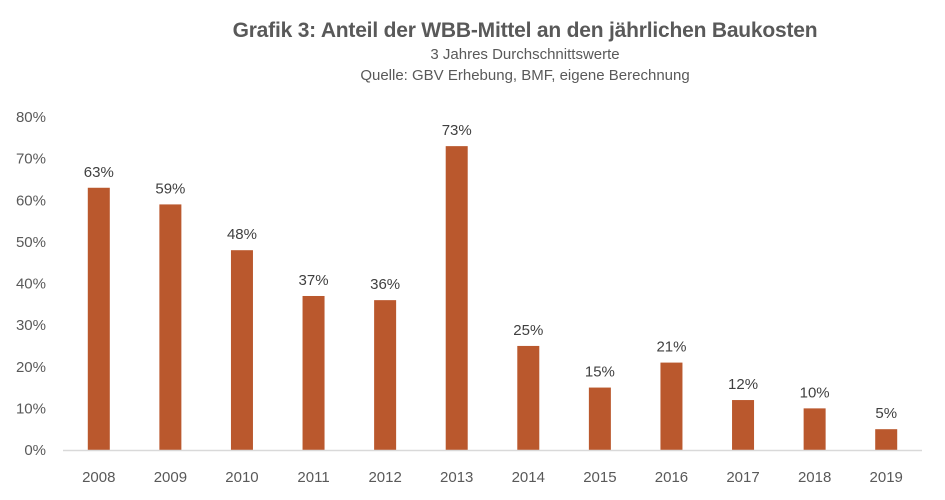  Describe the element at coordinates (886, 439) in the screenshot. I see `bar-2019` at that location.